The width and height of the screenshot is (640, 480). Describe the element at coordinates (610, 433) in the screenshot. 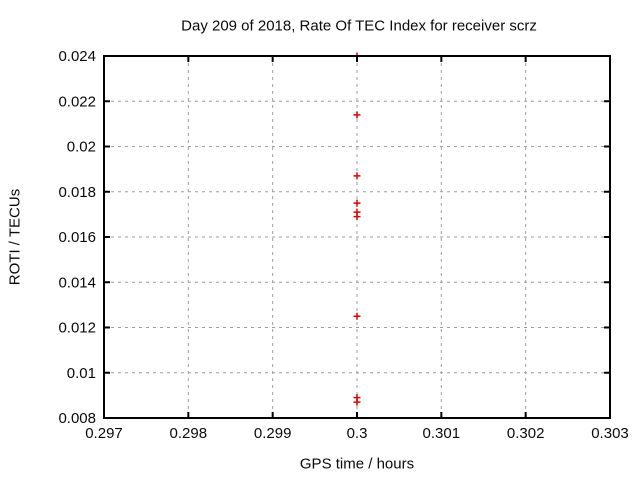

I see `x-tick-label: 0.303` at that location.